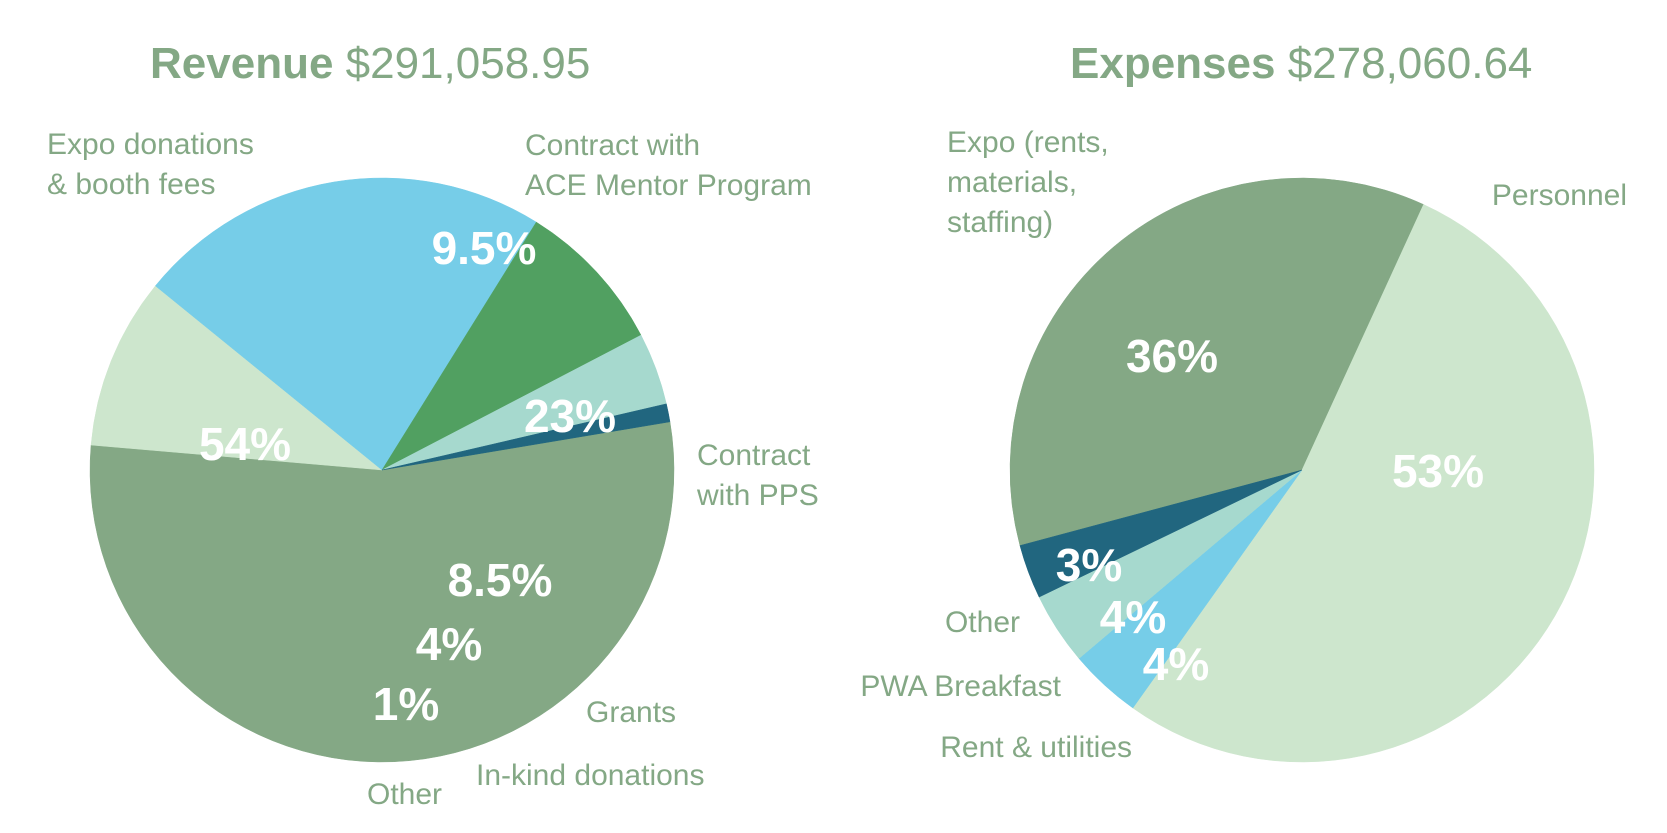 This screenshot has width=1667, height=833. I want to click on chart-title-bold: Expenses, so click(1172, 63).